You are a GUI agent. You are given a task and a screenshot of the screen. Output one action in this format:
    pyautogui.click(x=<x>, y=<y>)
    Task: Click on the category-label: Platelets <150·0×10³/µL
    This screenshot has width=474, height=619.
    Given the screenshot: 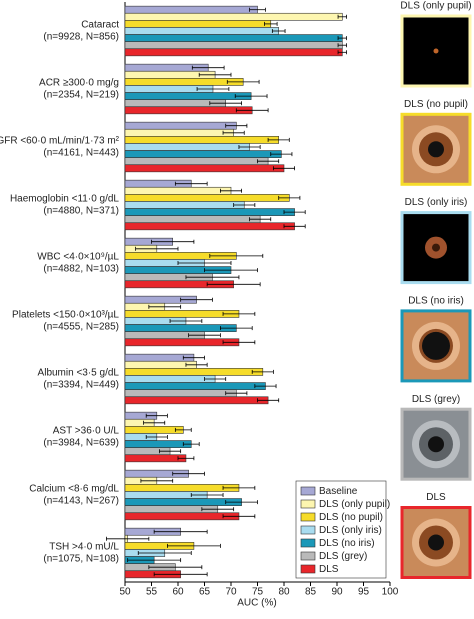 What is the action you would take?
    pyautogui.click(x=65, y=315)
    